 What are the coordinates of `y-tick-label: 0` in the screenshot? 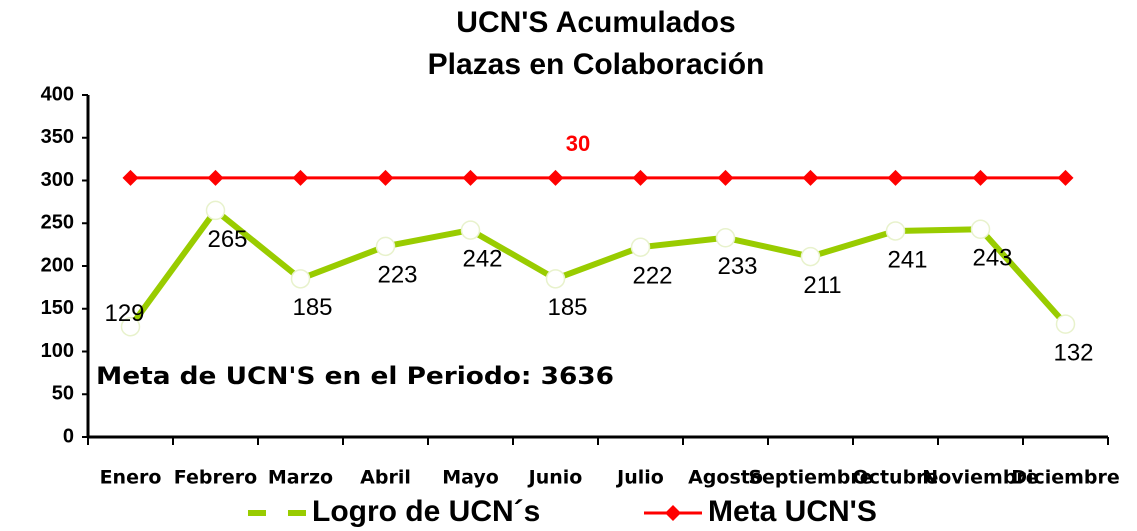 It's located at (68, 436).